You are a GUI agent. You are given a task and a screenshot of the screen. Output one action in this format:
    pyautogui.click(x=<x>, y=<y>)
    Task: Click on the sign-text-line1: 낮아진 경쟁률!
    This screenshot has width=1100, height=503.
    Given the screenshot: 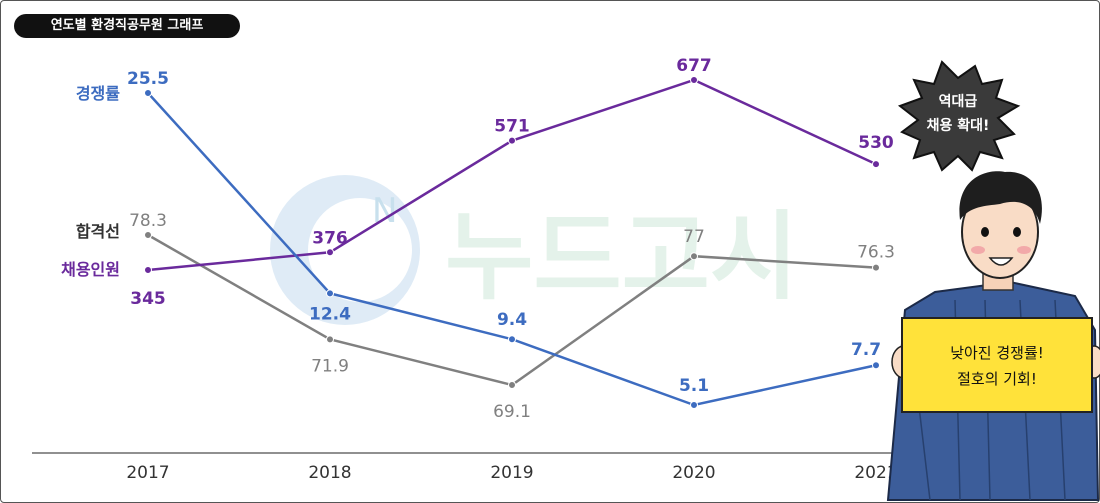 What is the action you would take?
    pyautogui.click(x=997, y=353)
    